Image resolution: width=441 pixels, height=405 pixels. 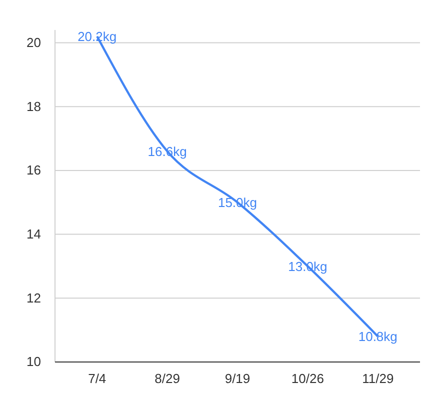 What do you see at coordinates (97, 36) in the screenshot?
I see `data-label: 20.2kg` at bounding box center [97, 36].